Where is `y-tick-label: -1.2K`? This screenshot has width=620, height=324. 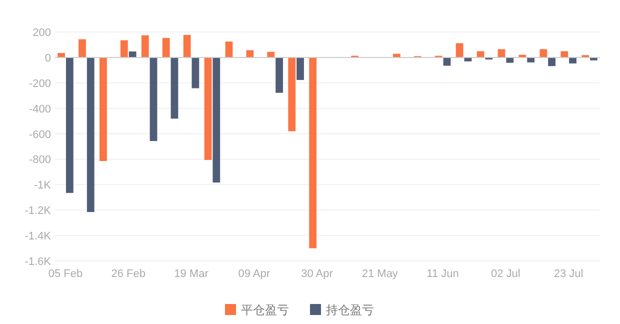 y-tick-label: -1.2K is located at coordinates (38, 211).